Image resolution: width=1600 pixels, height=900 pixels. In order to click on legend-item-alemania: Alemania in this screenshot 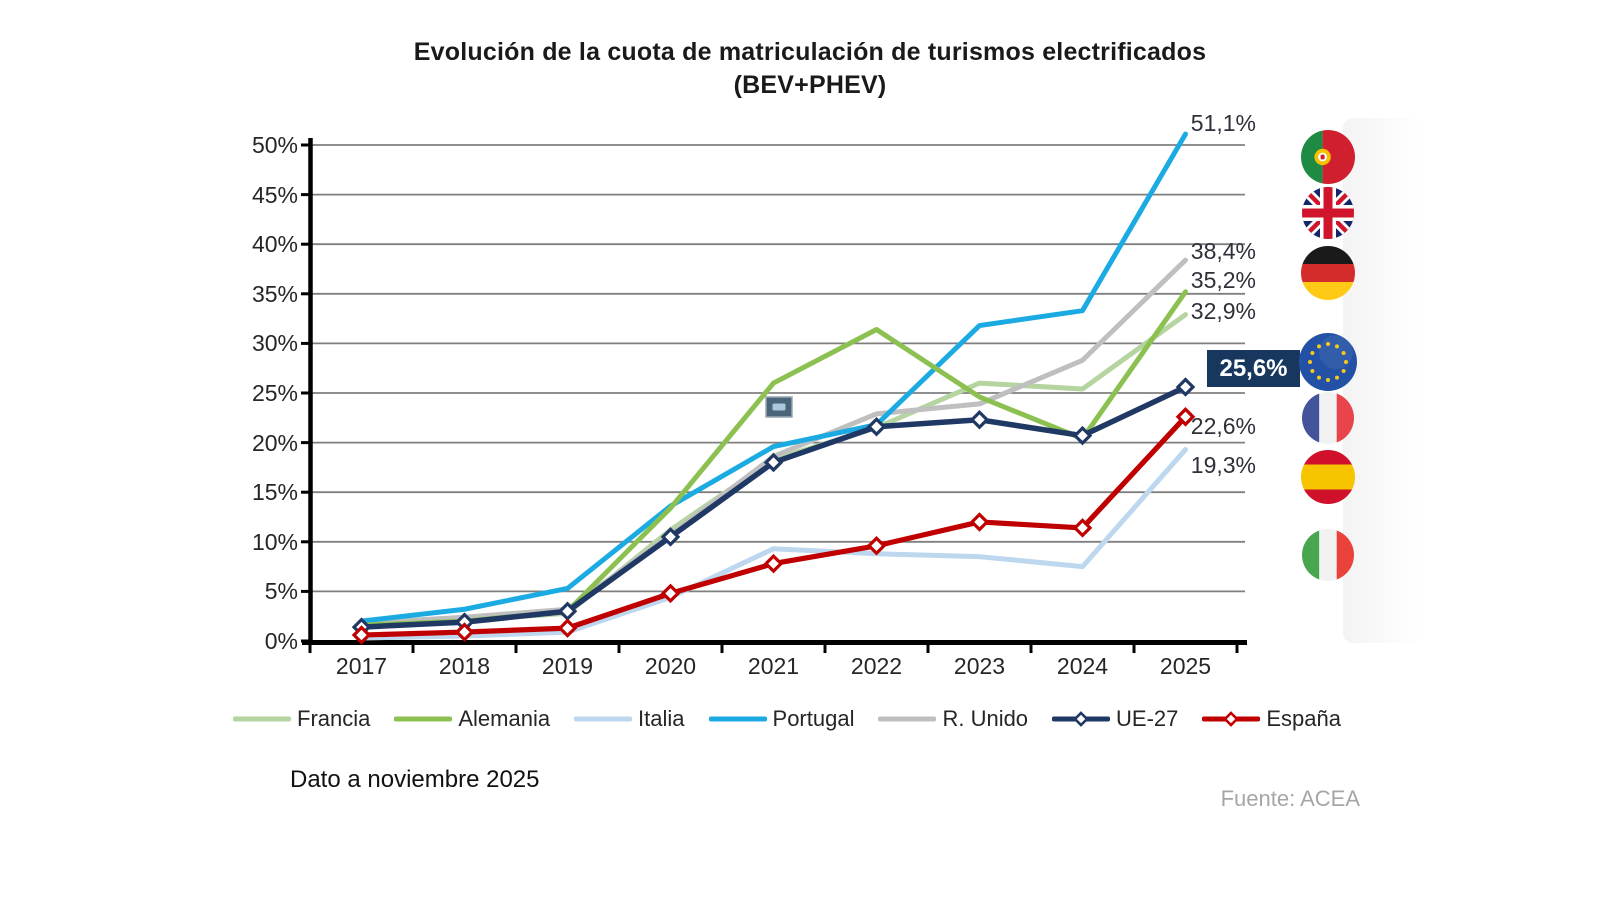, I will do `click(472, 719)`.